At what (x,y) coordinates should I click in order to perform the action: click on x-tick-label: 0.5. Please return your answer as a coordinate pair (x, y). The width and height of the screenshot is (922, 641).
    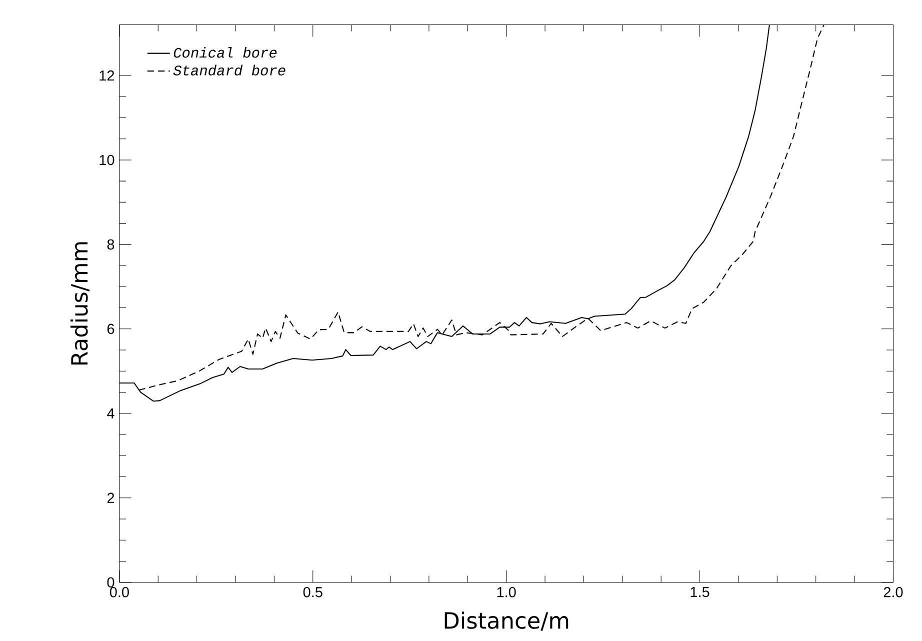
    Looking at the image, I should click on (312, 592).